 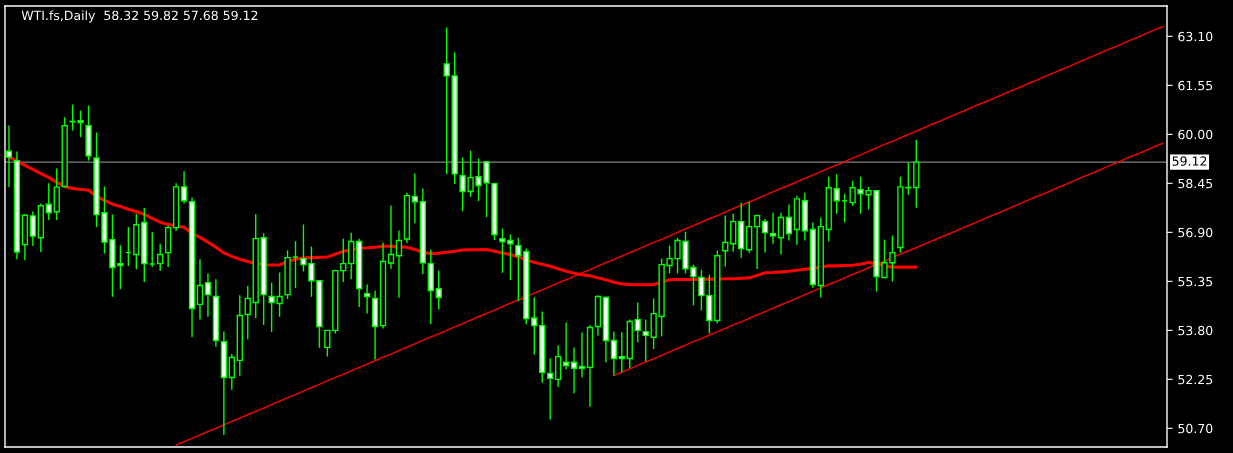 What do you see at coordinates (1195, 183) in the screenshot?
I see `y-tick-label: 58.45` at bounding box center [1195, 183].